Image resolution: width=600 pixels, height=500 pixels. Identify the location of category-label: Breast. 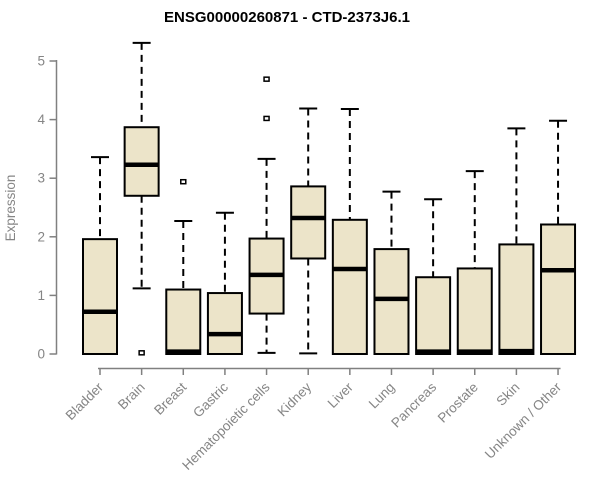
(170, 398).